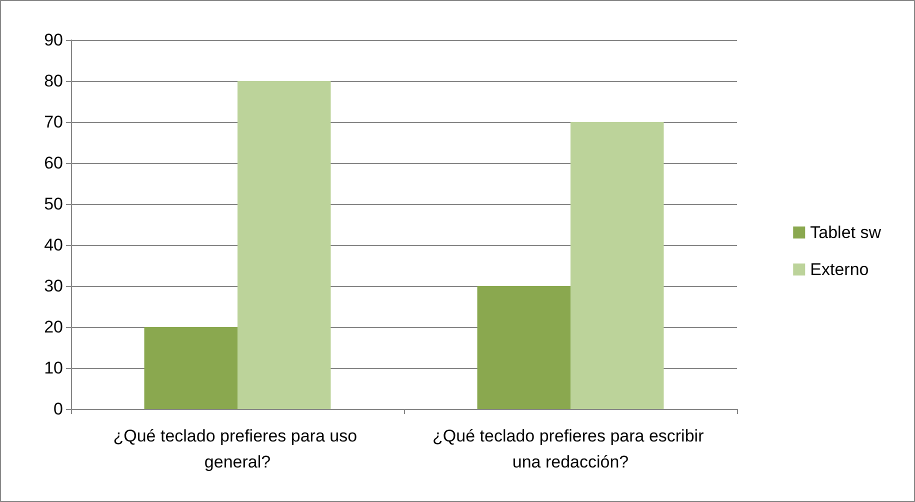 This screenshot has height=502, width=915. I want to click on y-tick-label: 90, so click(53, 40).